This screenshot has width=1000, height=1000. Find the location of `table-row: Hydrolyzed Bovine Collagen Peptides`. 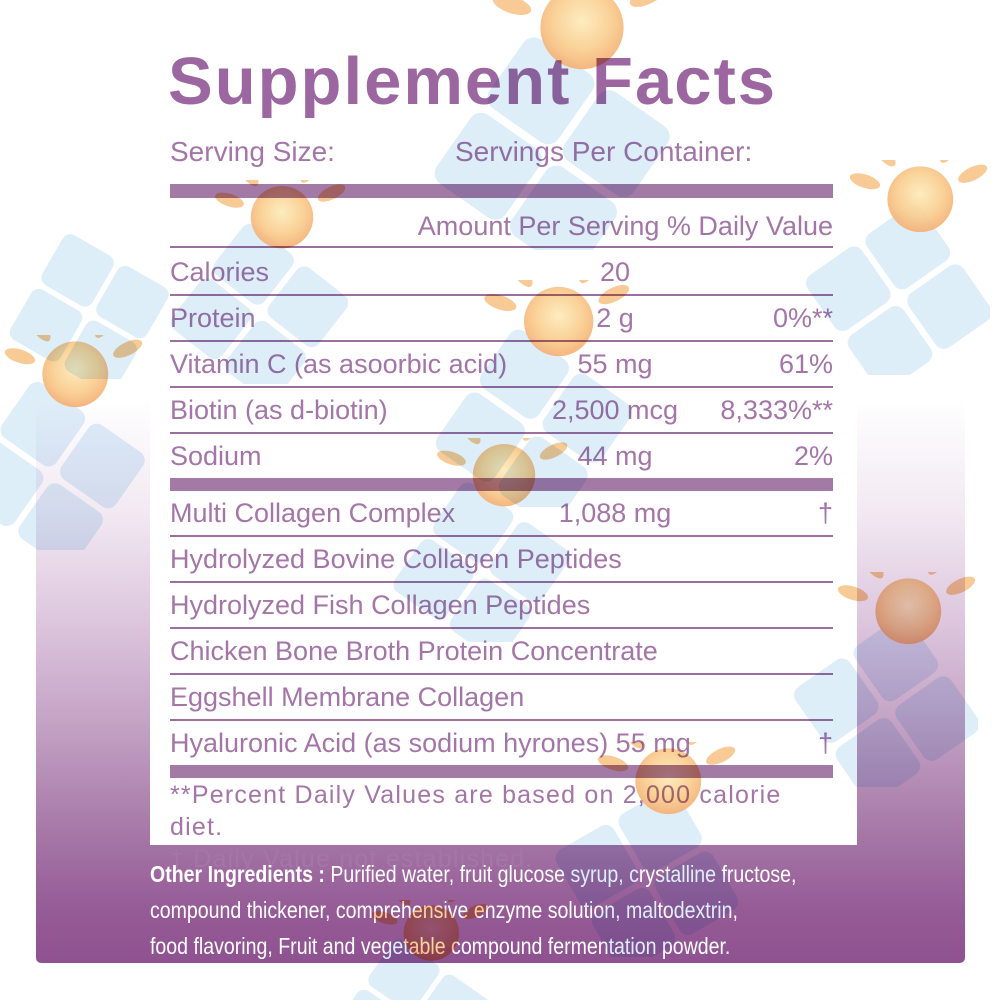

table-row: Hydrolyzed Bovine Collagen Peptides is located at coordinates (501, 560).